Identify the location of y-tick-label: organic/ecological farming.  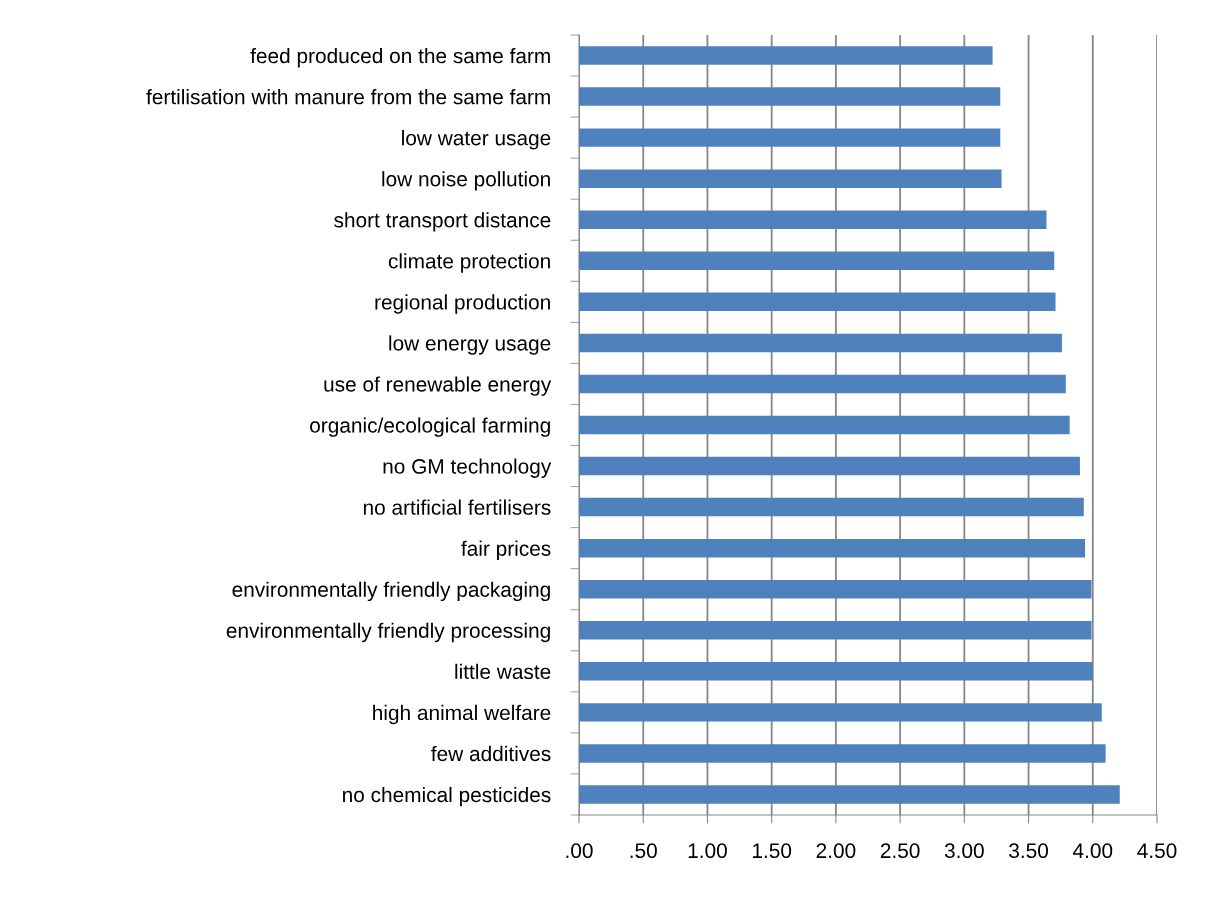
(430, 427).